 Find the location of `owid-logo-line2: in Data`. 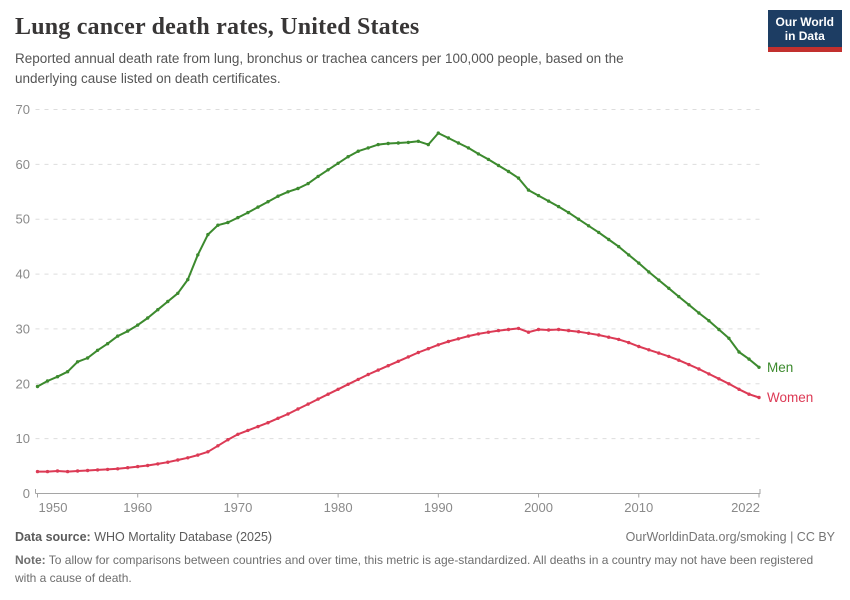

owid-logo-line2: in Data is located at coordinates (804, 36).